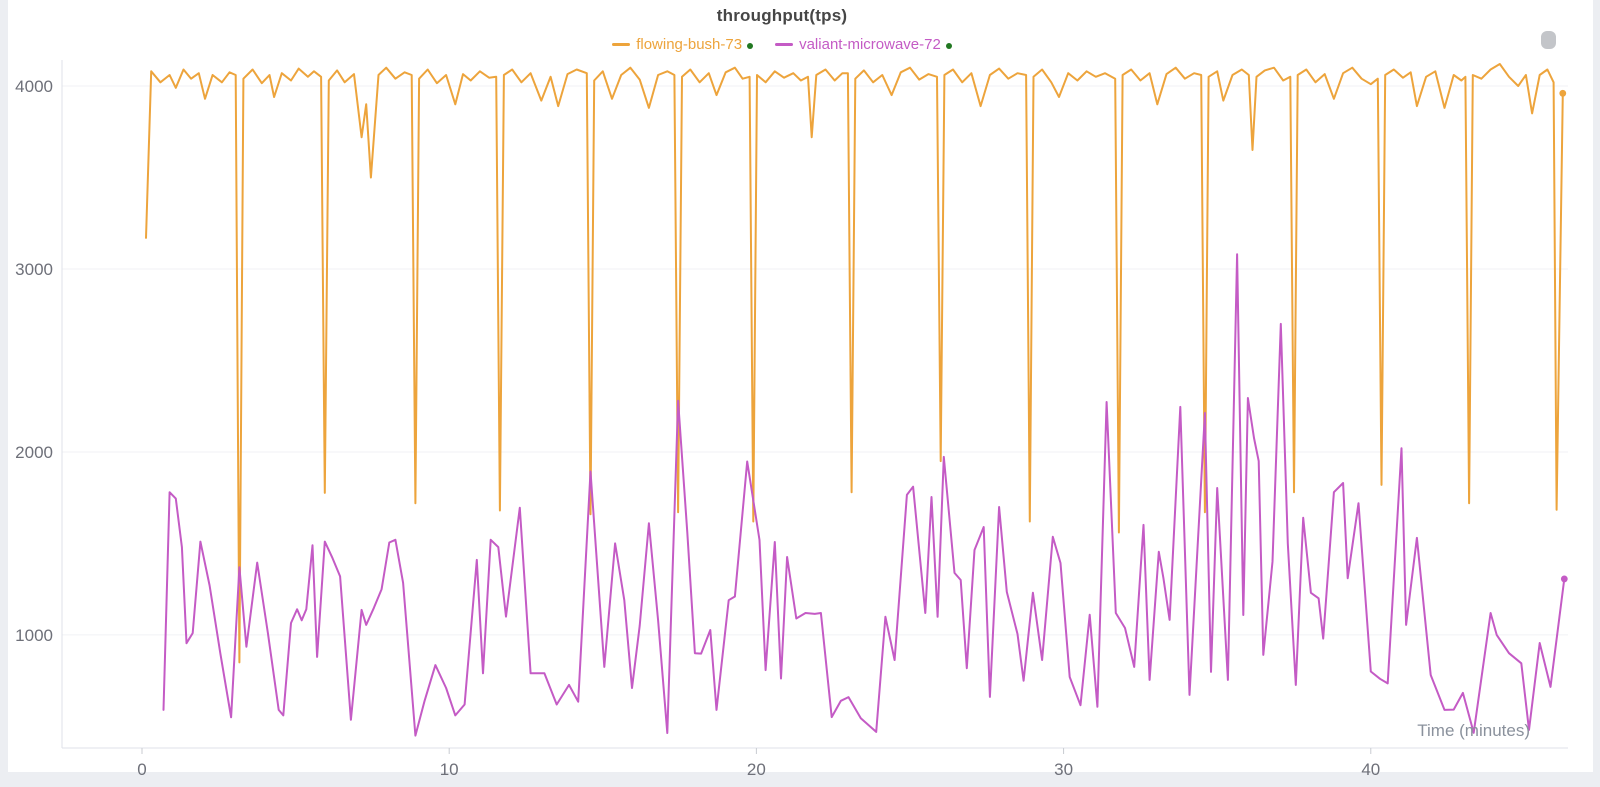  I want to click on x-axis-title: Time (minutes), so click(1473, 730).